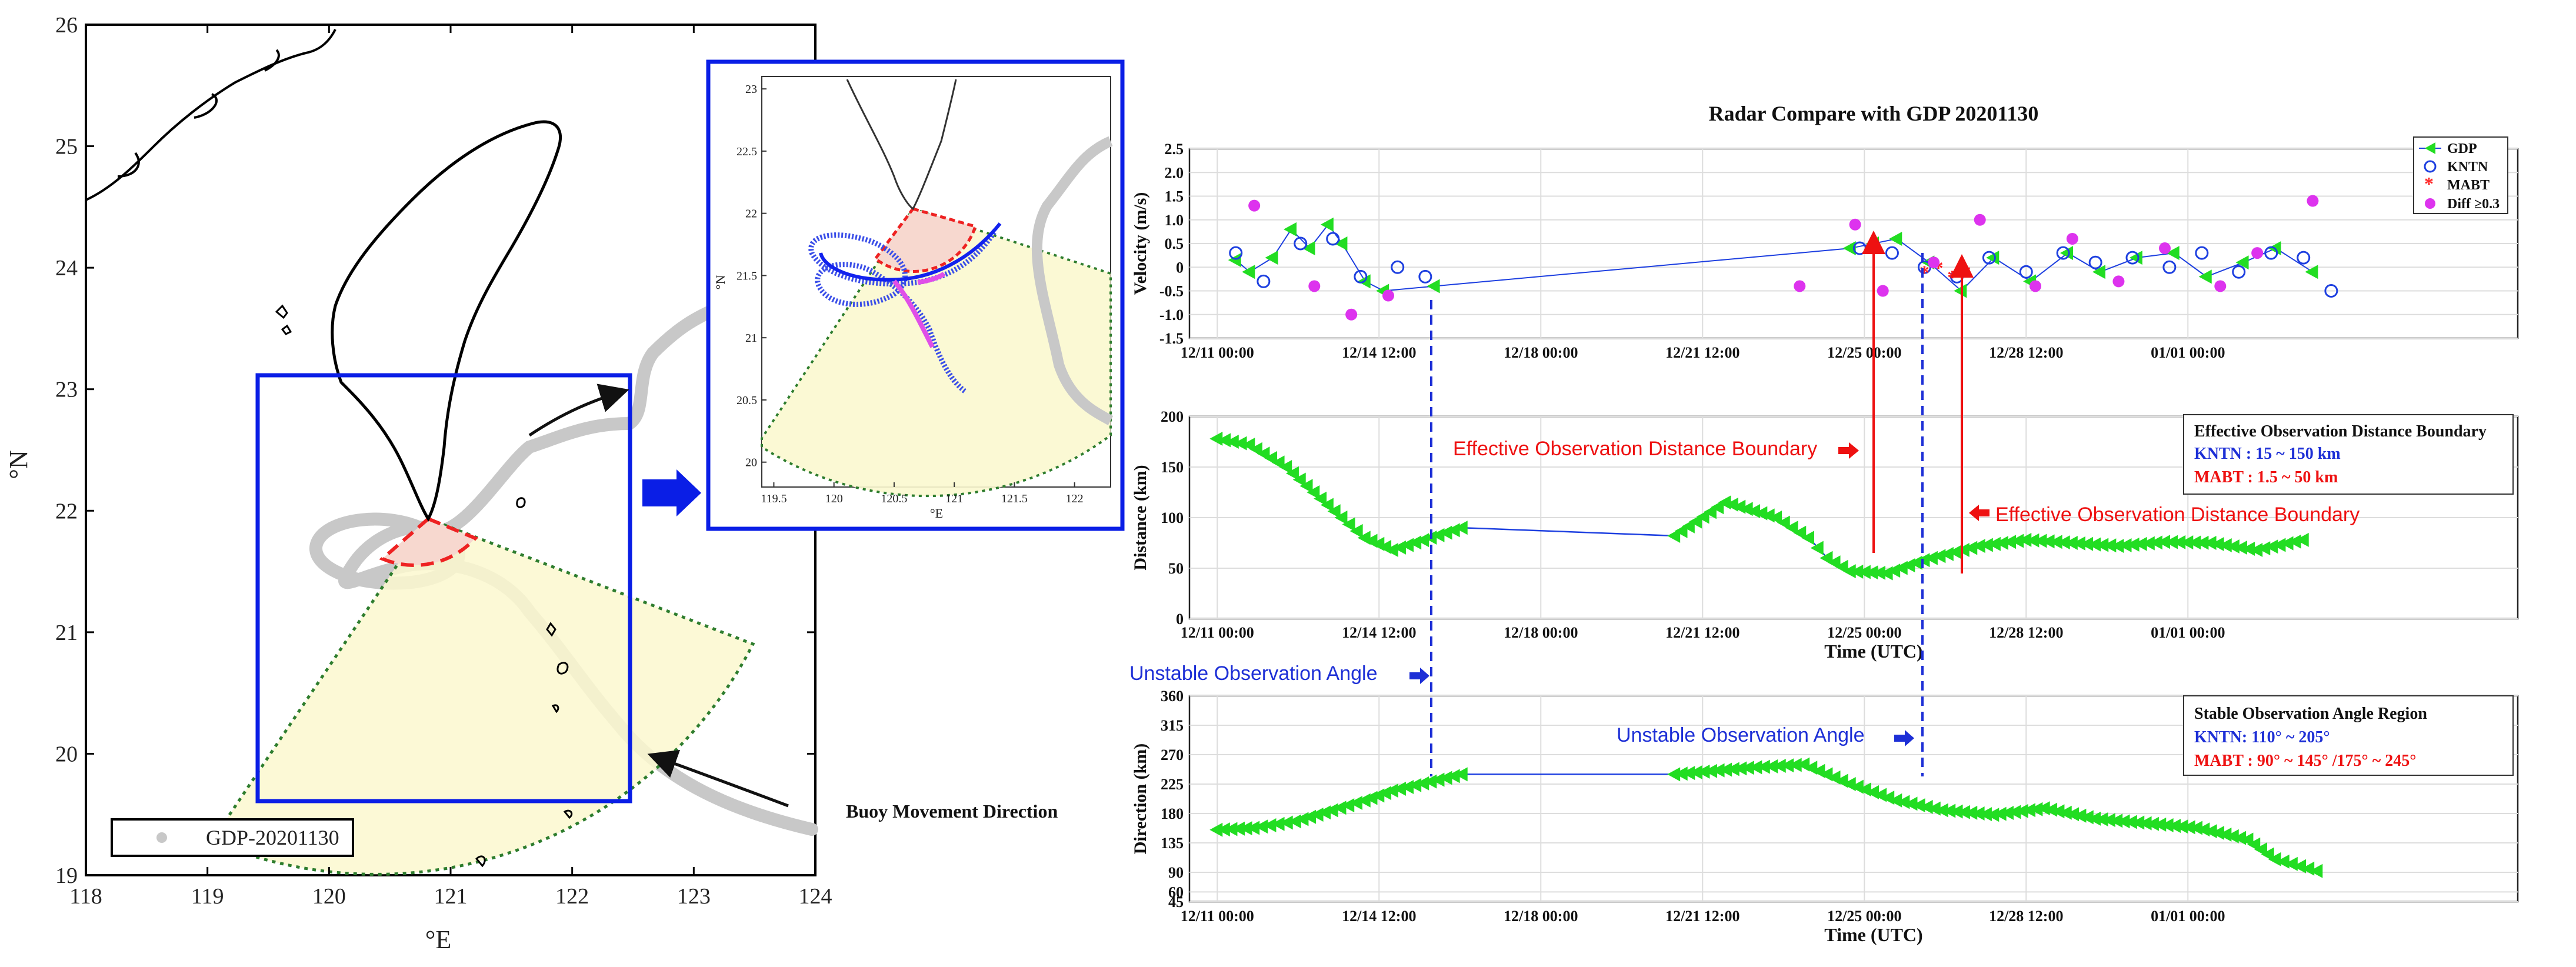  I want to click on map-y-tick-label: 21, so click(66, 633).